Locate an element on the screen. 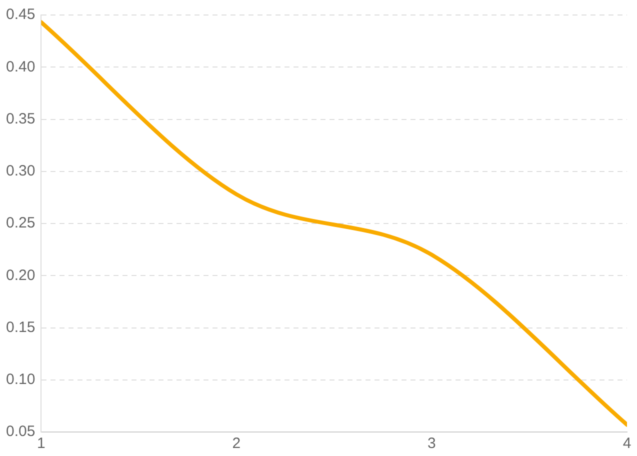  y-tick-label: 0.30 is located at coordinates (21, 171).